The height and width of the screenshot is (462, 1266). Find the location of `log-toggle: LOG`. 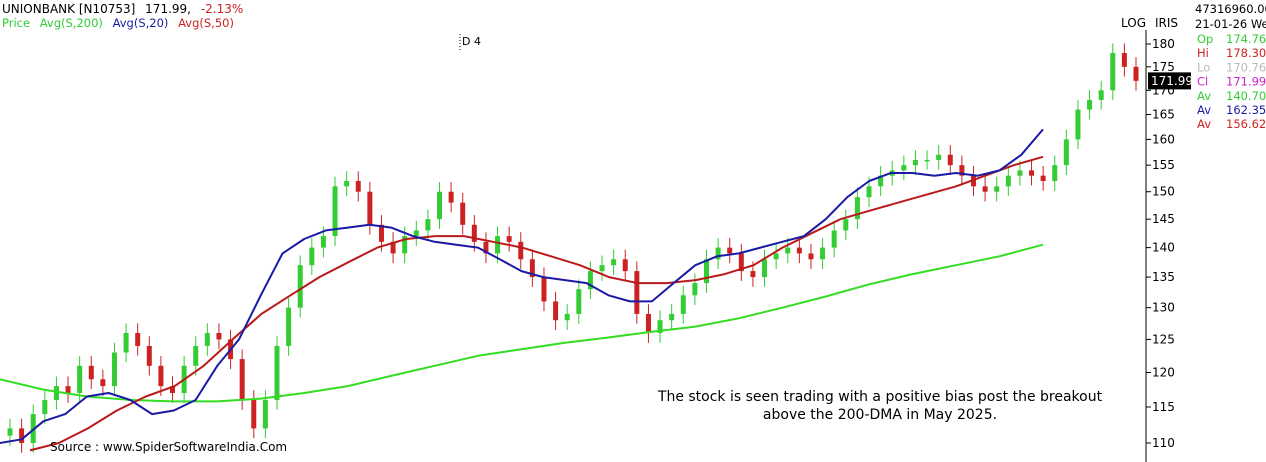

log-toggle: LOG is located at coordinates (1133, 23).